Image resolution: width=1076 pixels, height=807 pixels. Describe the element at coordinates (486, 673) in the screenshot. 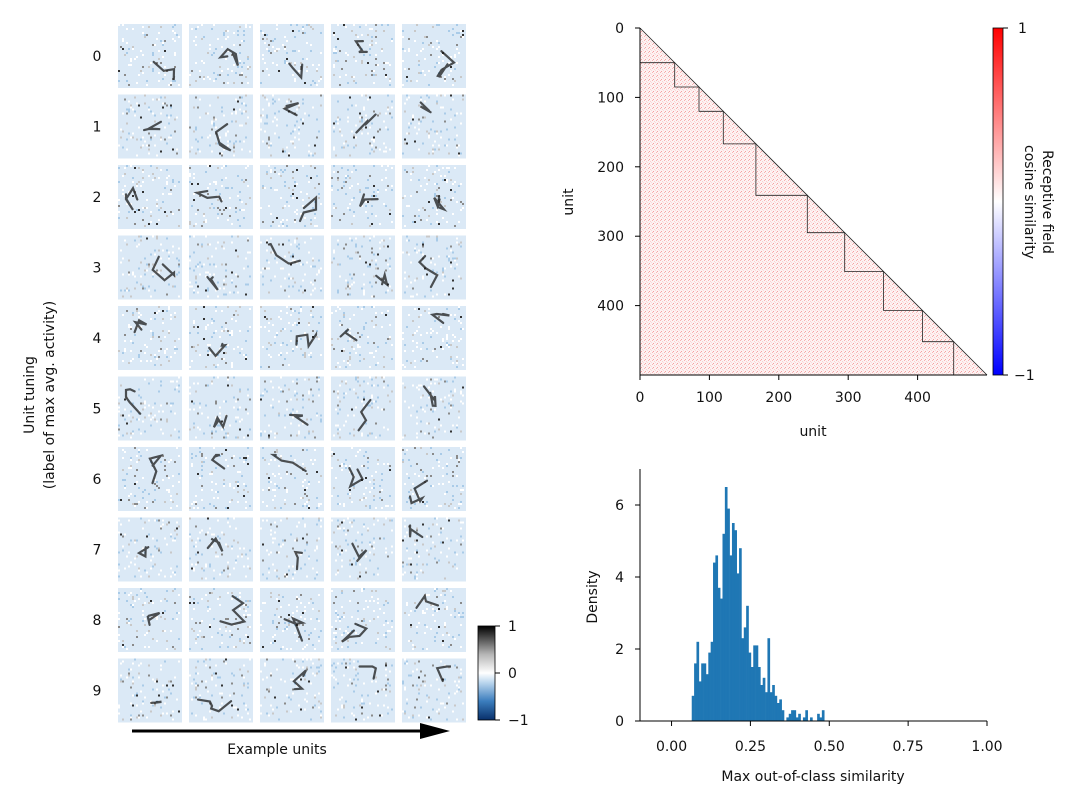

I see `grid-colorbar` at that location.